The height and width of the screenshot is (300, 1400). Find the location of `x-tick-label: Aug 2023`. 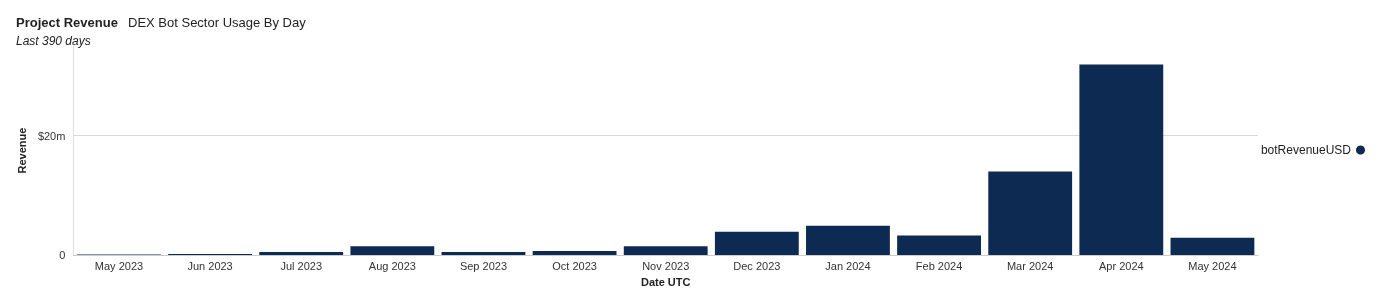

x-tick-label: Aug 2023 is located at coordinates (392, 265).